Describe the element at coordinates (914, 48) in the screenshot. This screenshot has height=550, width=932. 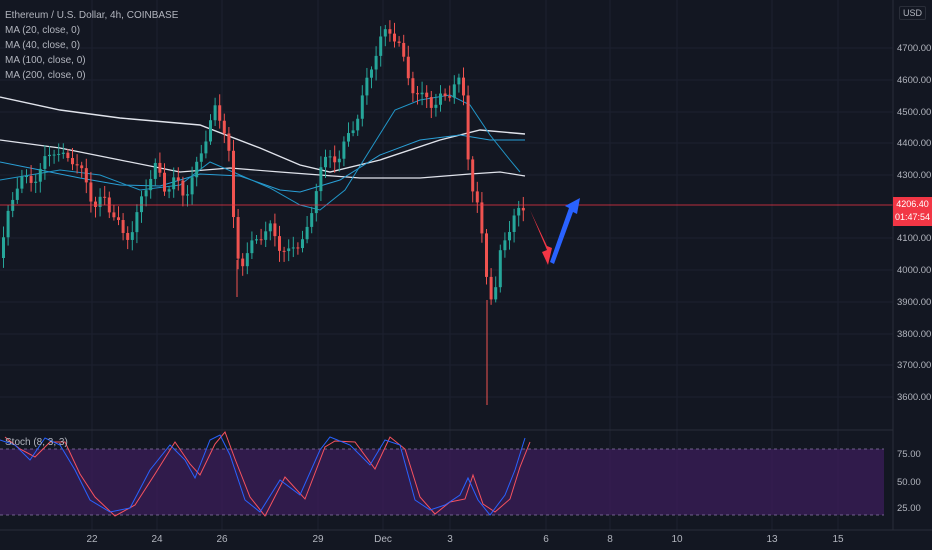
I see `price-tick-label: 4700.00` at that location.